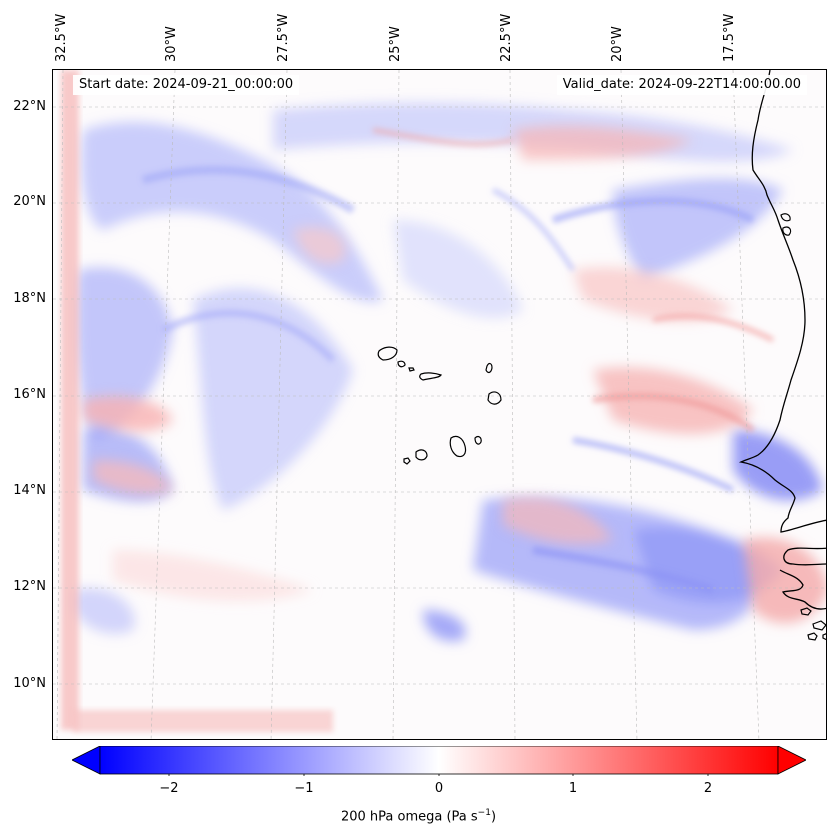 The image size is (837, 839). Describe the element at coordinates (387, 353) in the screenshot. I see `island-santo-antao` at that location.